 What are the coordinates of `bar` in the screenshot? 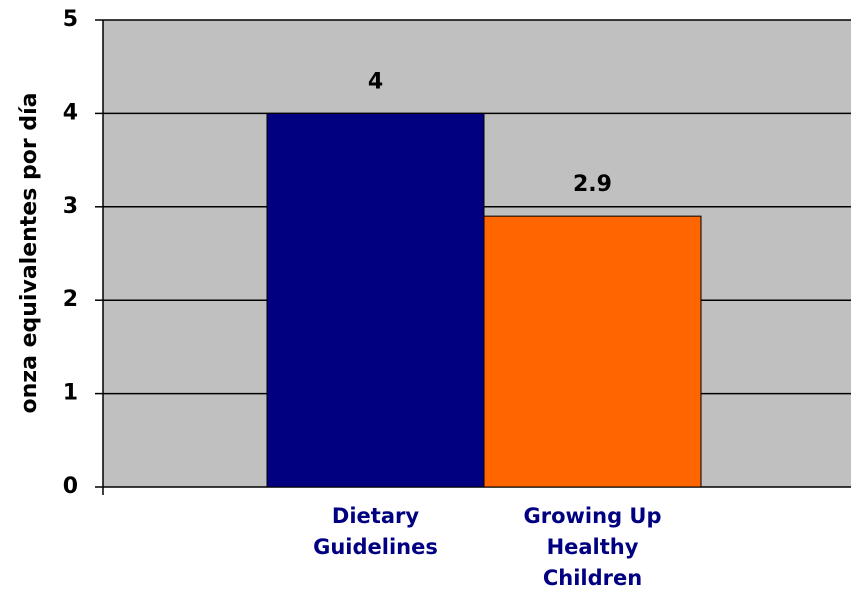 It's located at (592, 351).